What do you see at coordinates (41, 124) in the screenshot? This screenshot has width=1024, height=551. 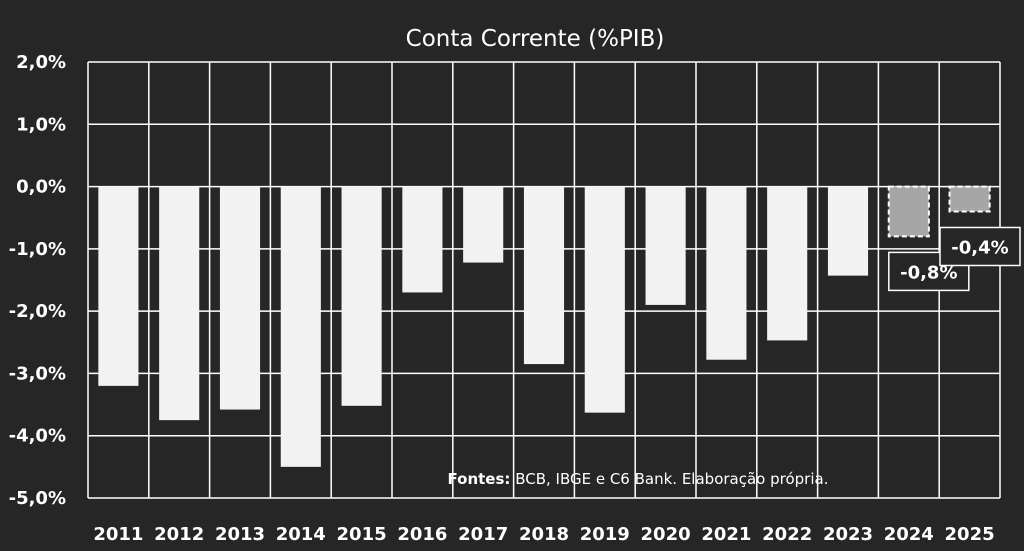 I see `y-tick-label: 1,0%` at bounding box center [41, 124].